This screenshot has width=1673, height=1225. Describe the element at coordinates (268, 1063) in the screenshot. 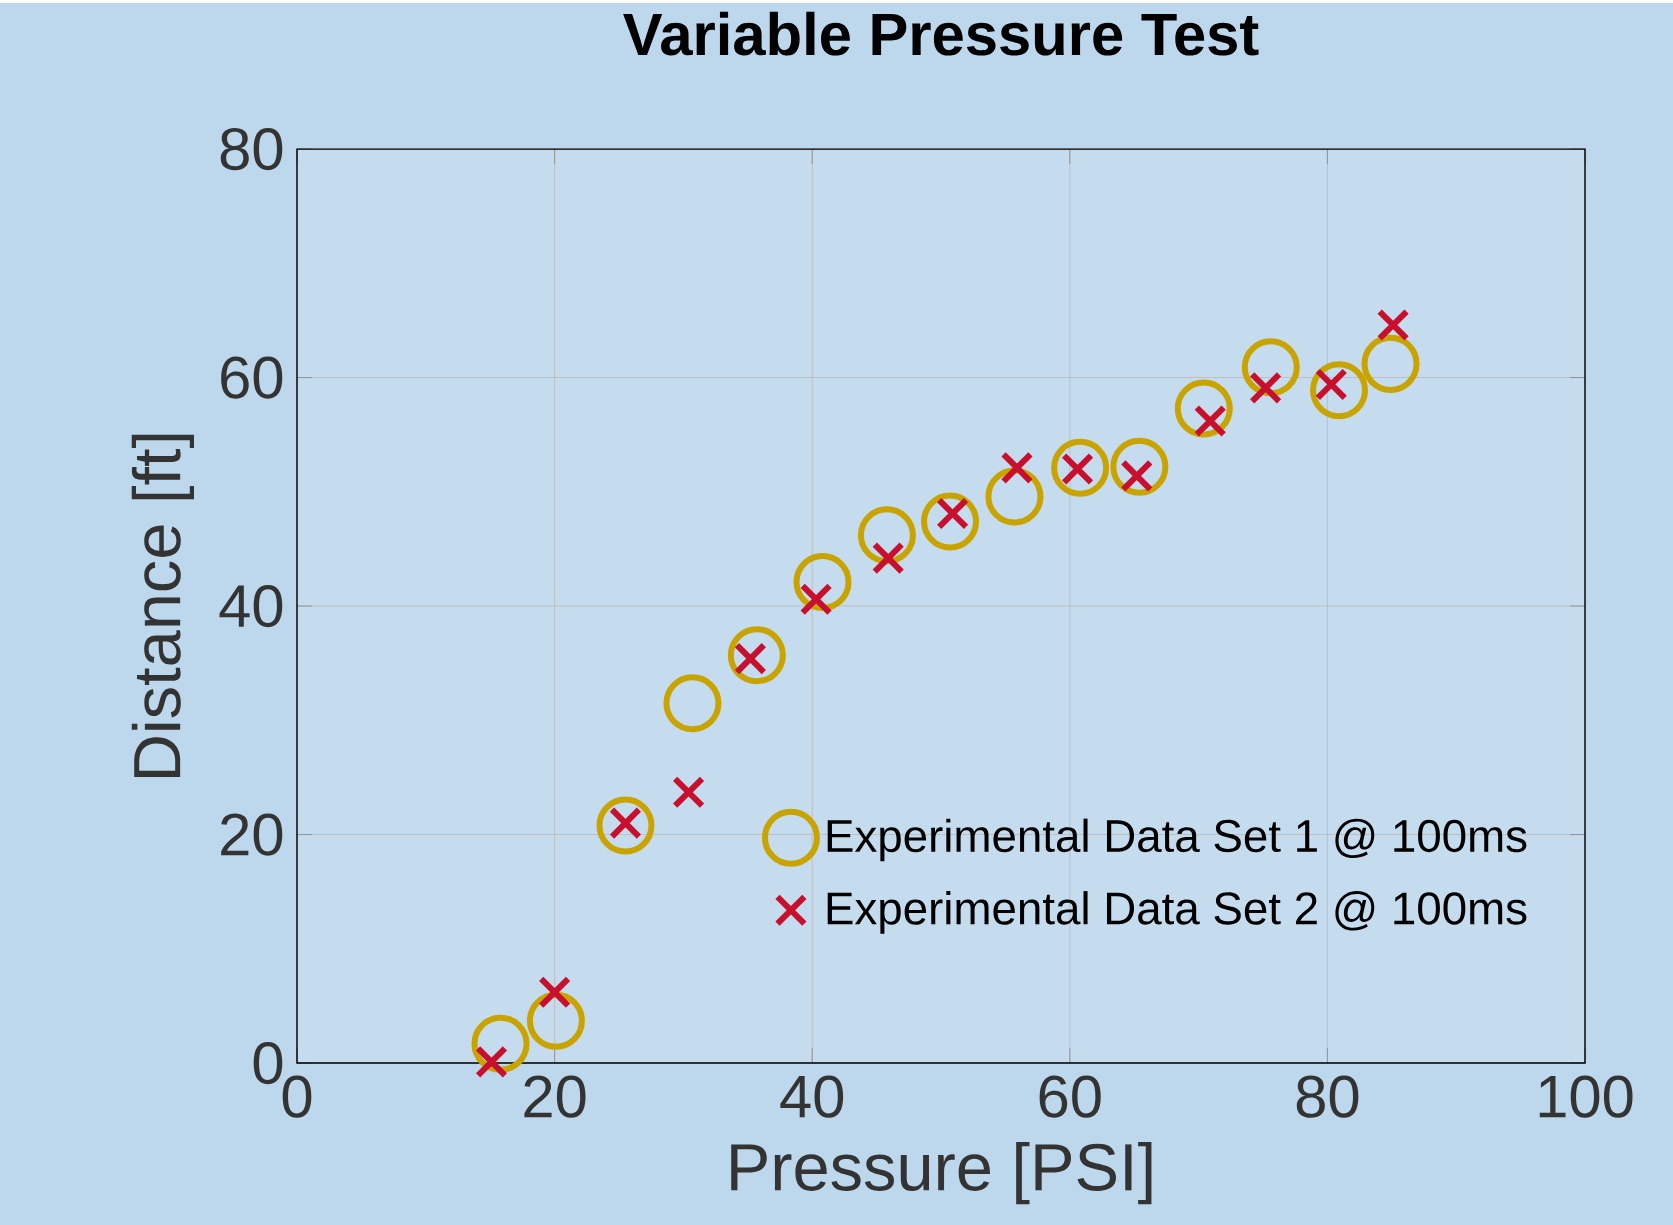

I see `y-tick-label: 0` at that location.